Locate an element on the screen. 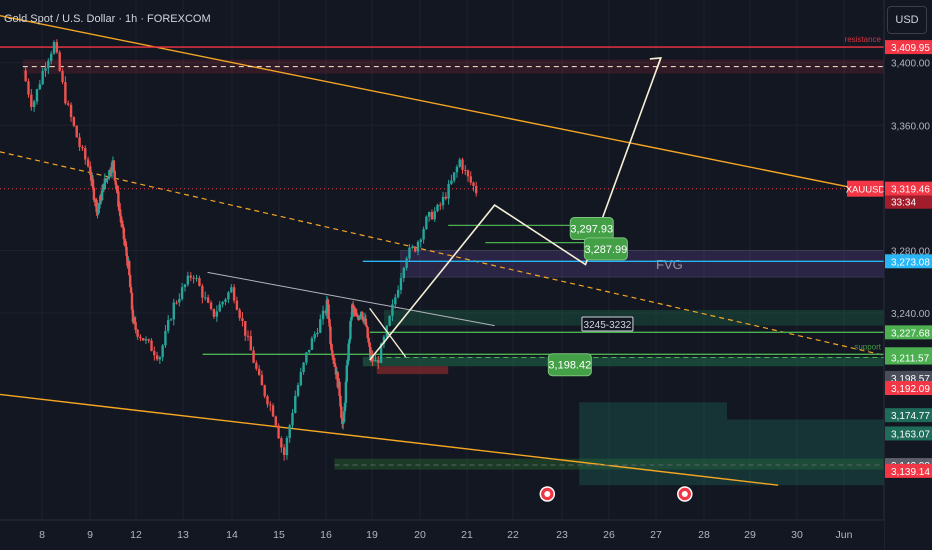  projection-dip-line is located at coordinates (388, 332).